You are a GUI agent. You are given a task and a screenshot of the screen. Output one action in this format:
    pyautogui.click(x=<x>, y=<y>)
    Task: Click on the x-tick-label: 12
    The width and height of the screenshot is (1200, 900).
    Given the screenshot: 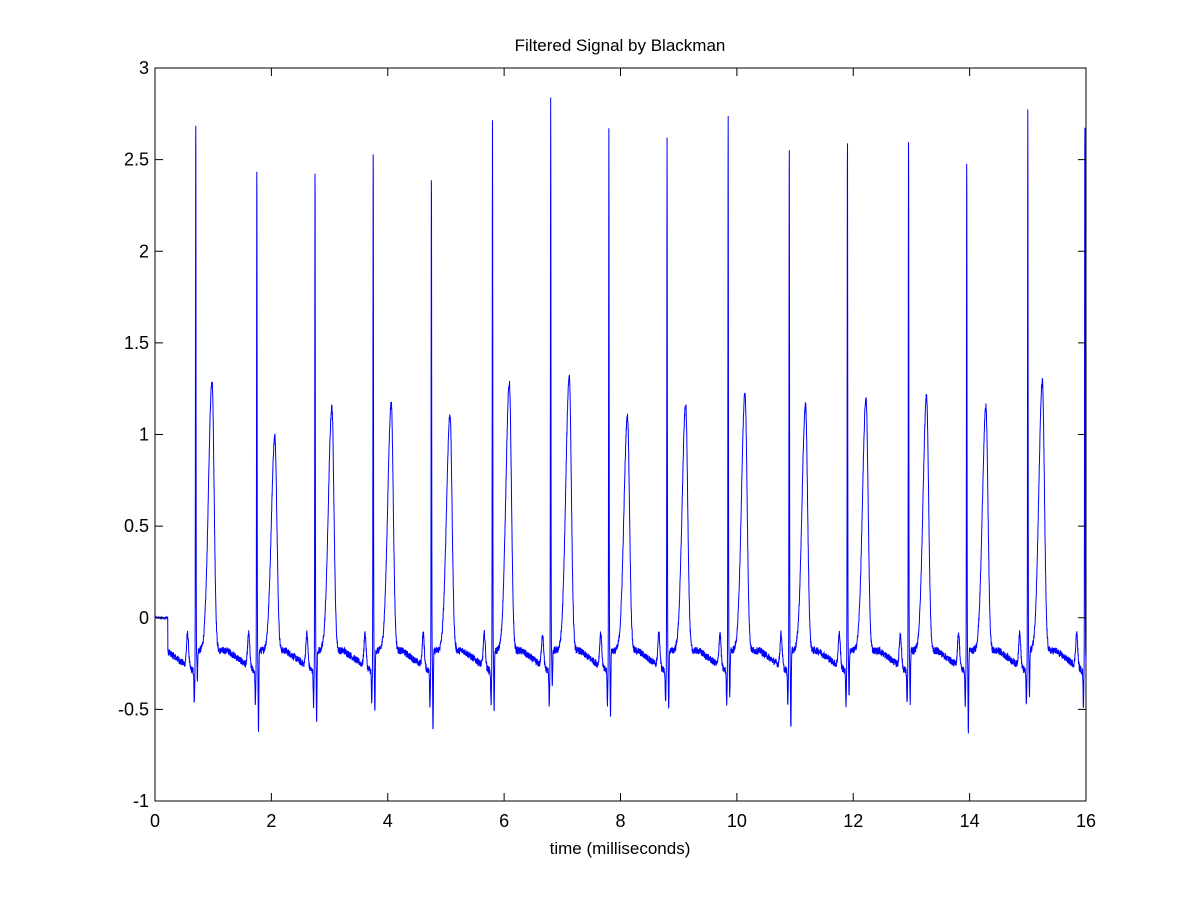 What is the action you would take?
    pyautogui.click(x=853, y=821)
    